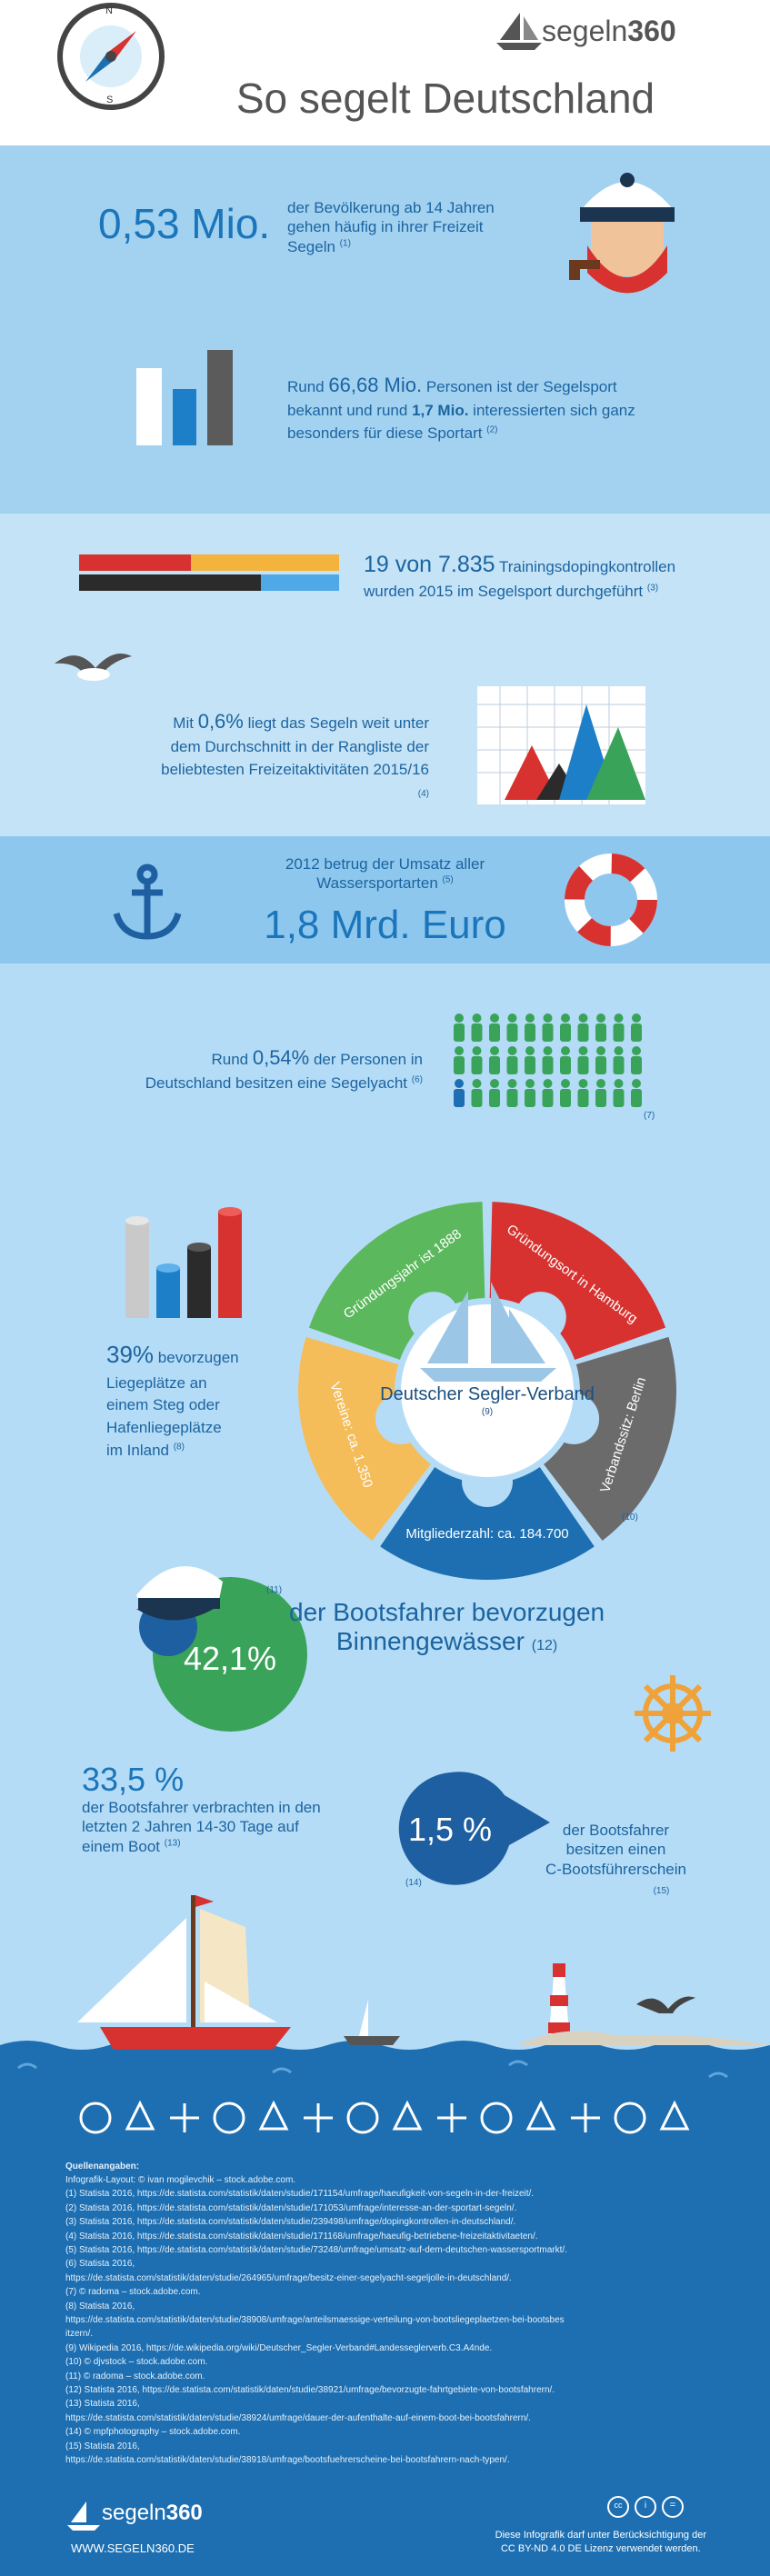  I want to click on stat-number: 1,8 Mrd. Euro, so click(385, 925).